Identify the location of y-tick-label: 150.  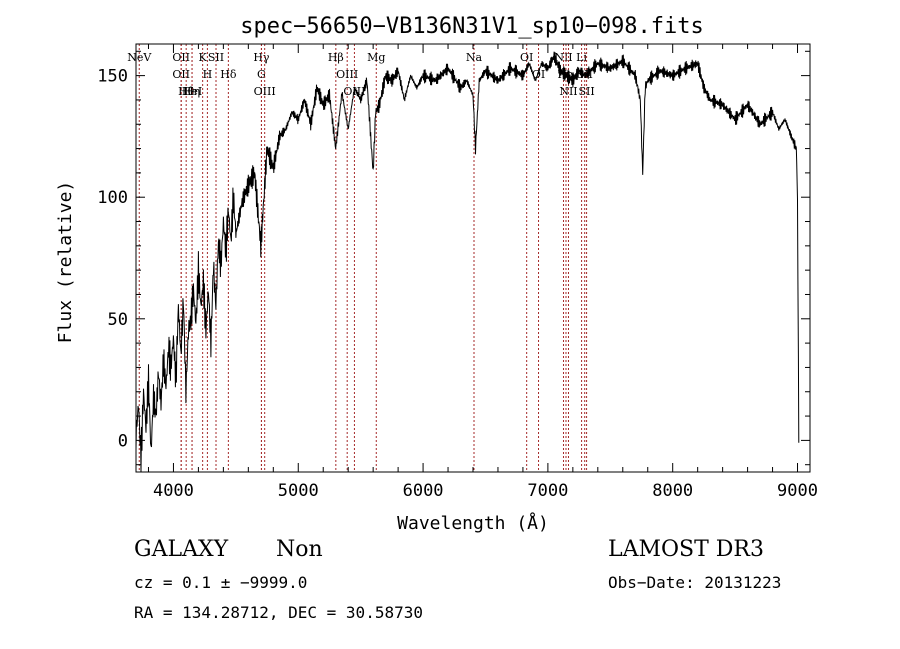
(112, 77).